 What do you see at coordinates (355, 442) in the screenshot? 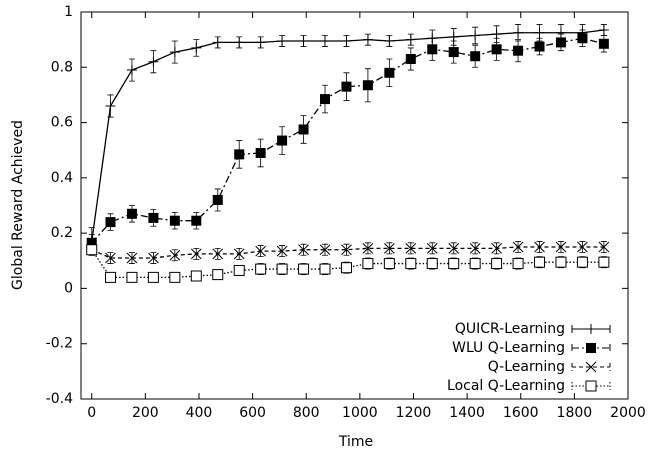
I see `x-axis-label: Time` at bounding box center [355, 442].